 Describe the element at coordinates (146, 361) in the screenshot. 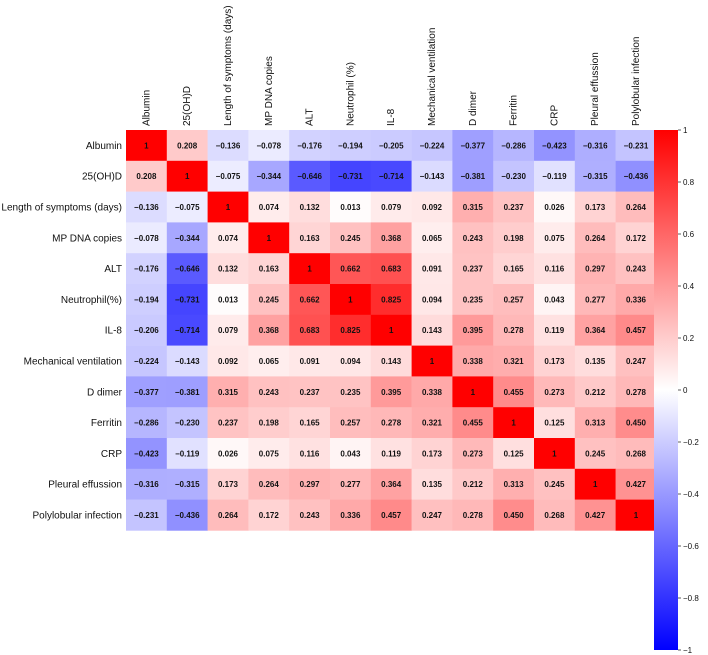

I see `cell-value-label: −0.224` at that location.